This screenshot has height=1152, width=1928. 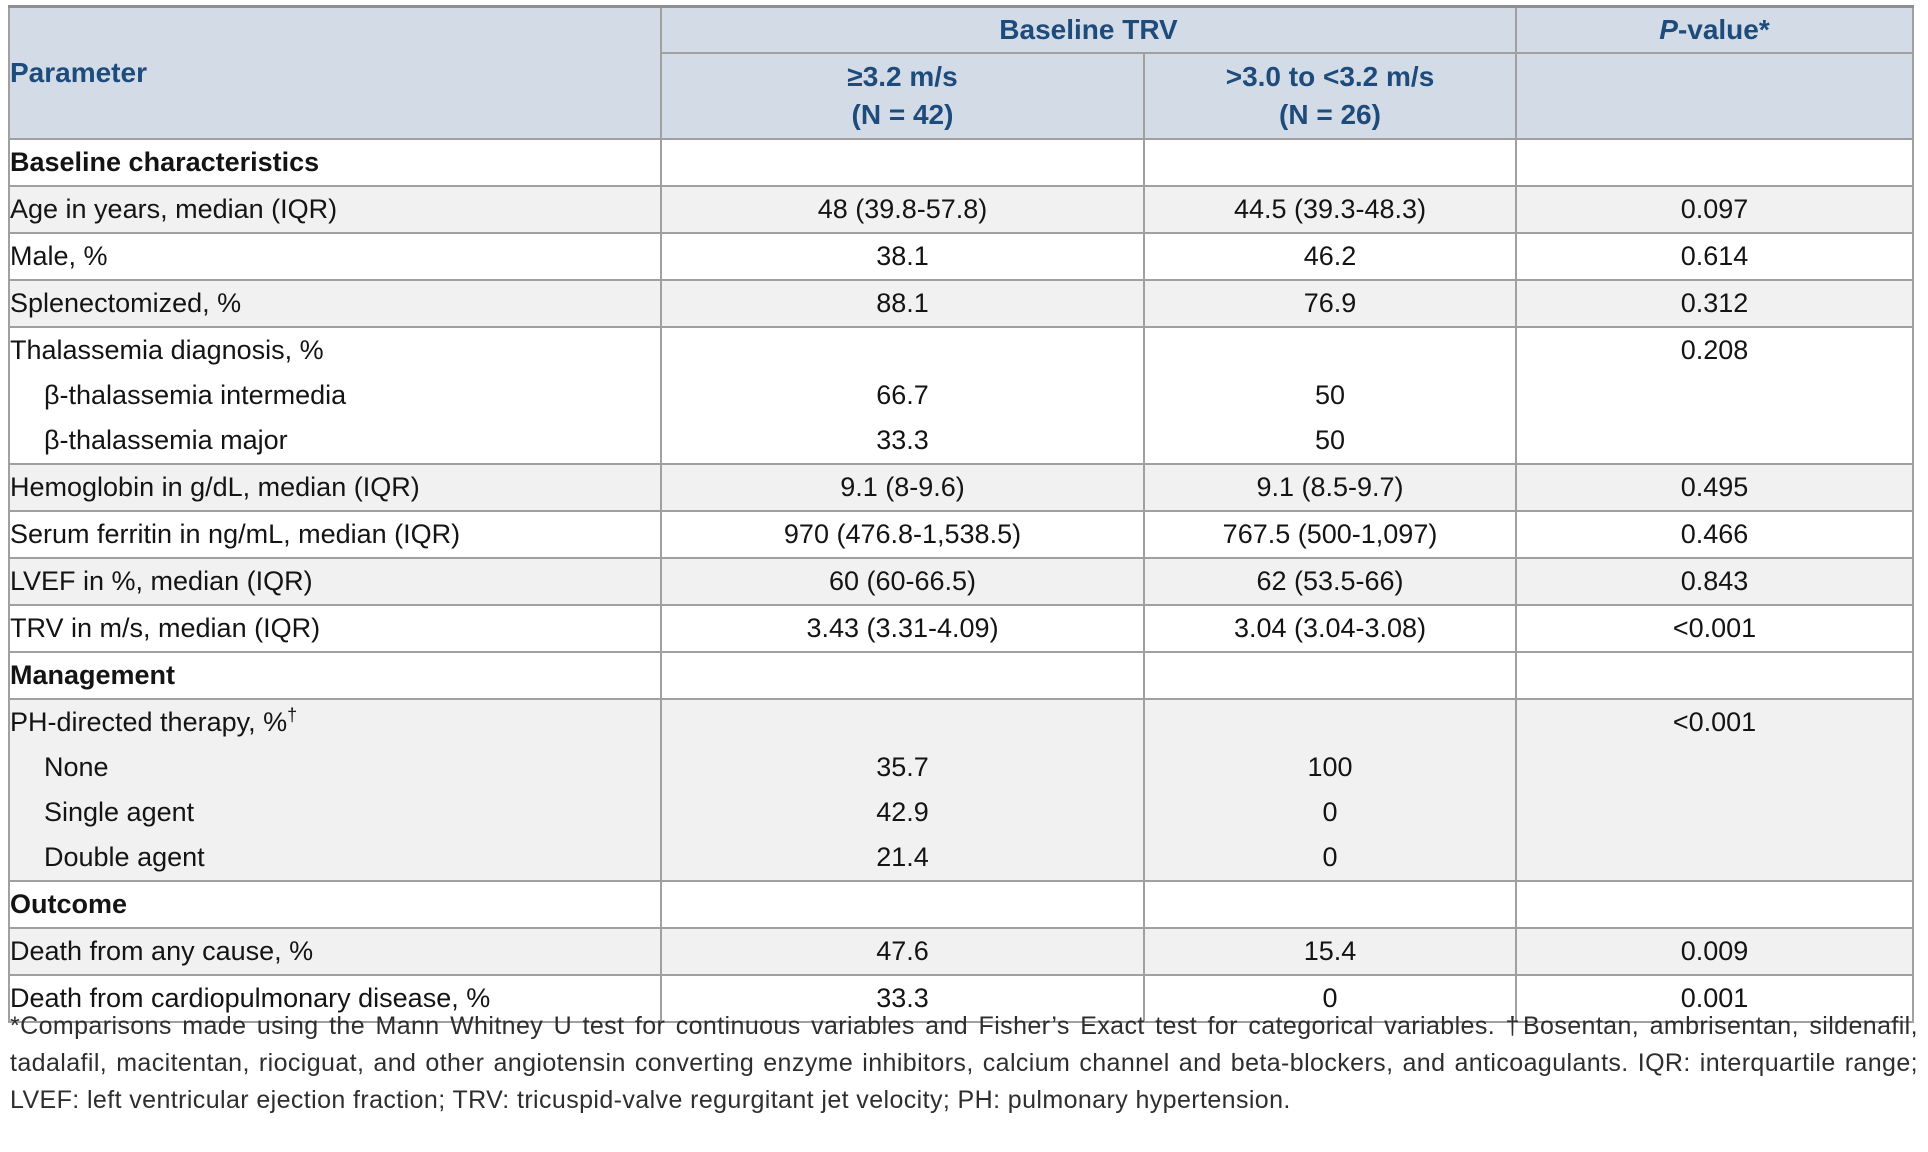 I want to click on header-p-value: P-value*, so click(x=1715, y=29).